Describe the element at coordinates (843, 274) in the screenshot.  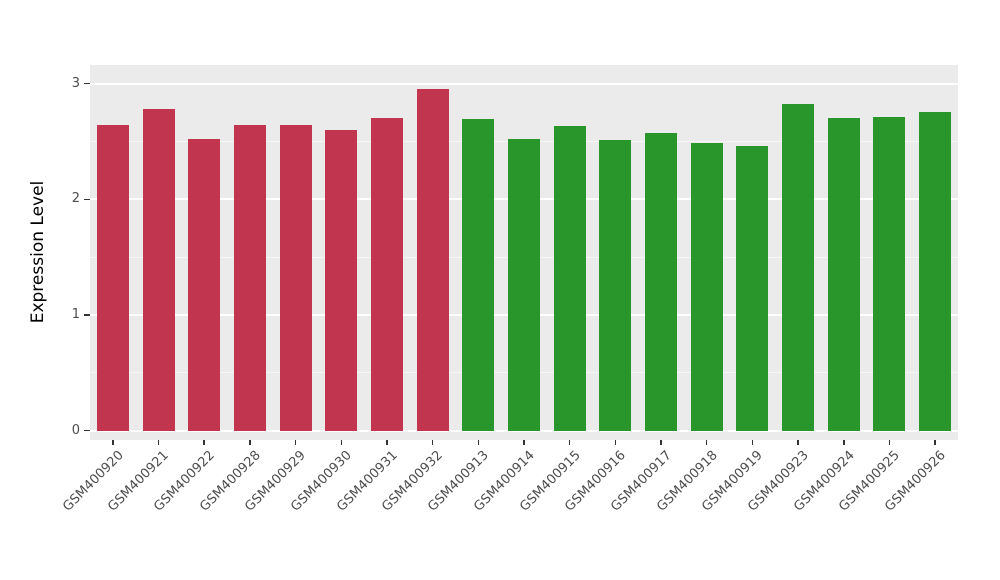
I see `bar-GSM400924` at that location.